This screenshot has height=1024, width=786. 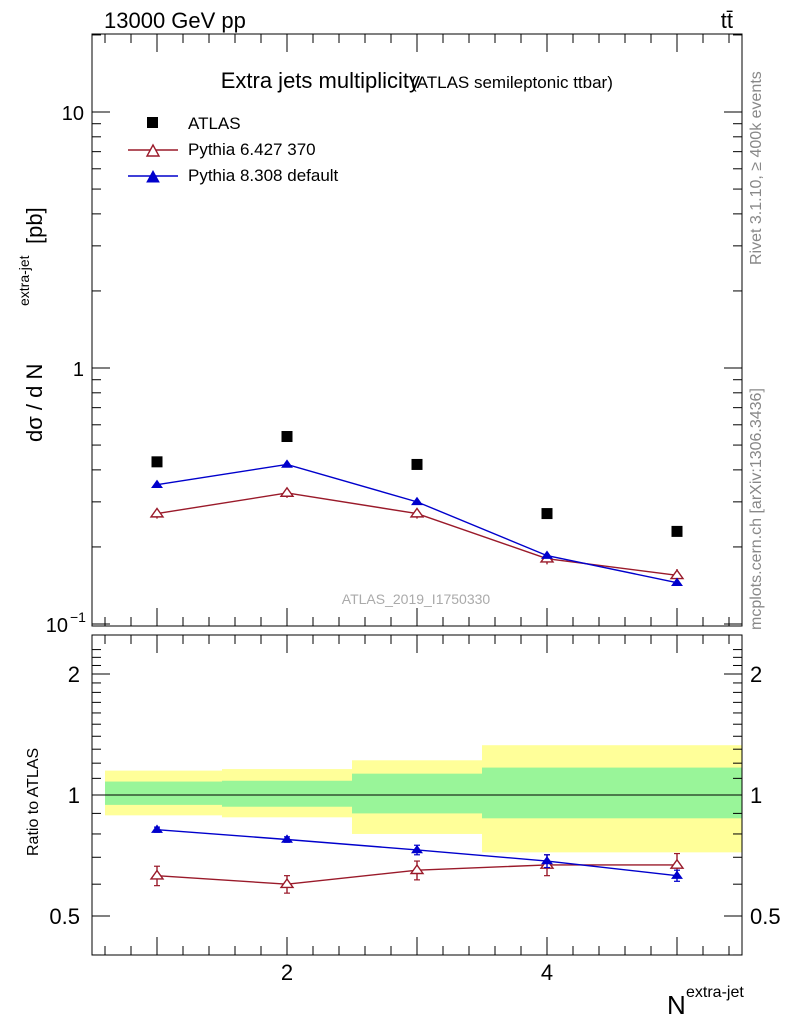 I want to click on process-label: 13000 GeV pp, so click(x=175, y=20).